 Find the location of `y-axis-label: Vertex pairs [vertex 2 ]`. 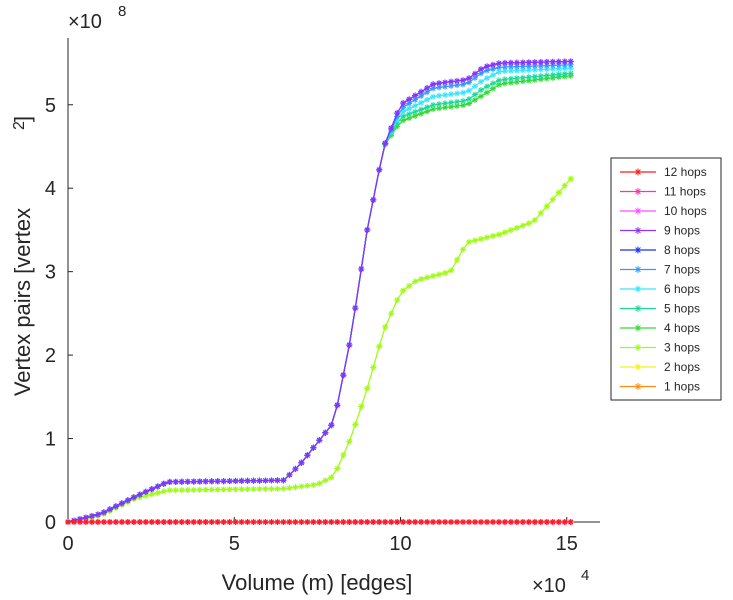

y-axis-label: Vertex pairs [vertex 2 ] is located at coordinates (22, 256).